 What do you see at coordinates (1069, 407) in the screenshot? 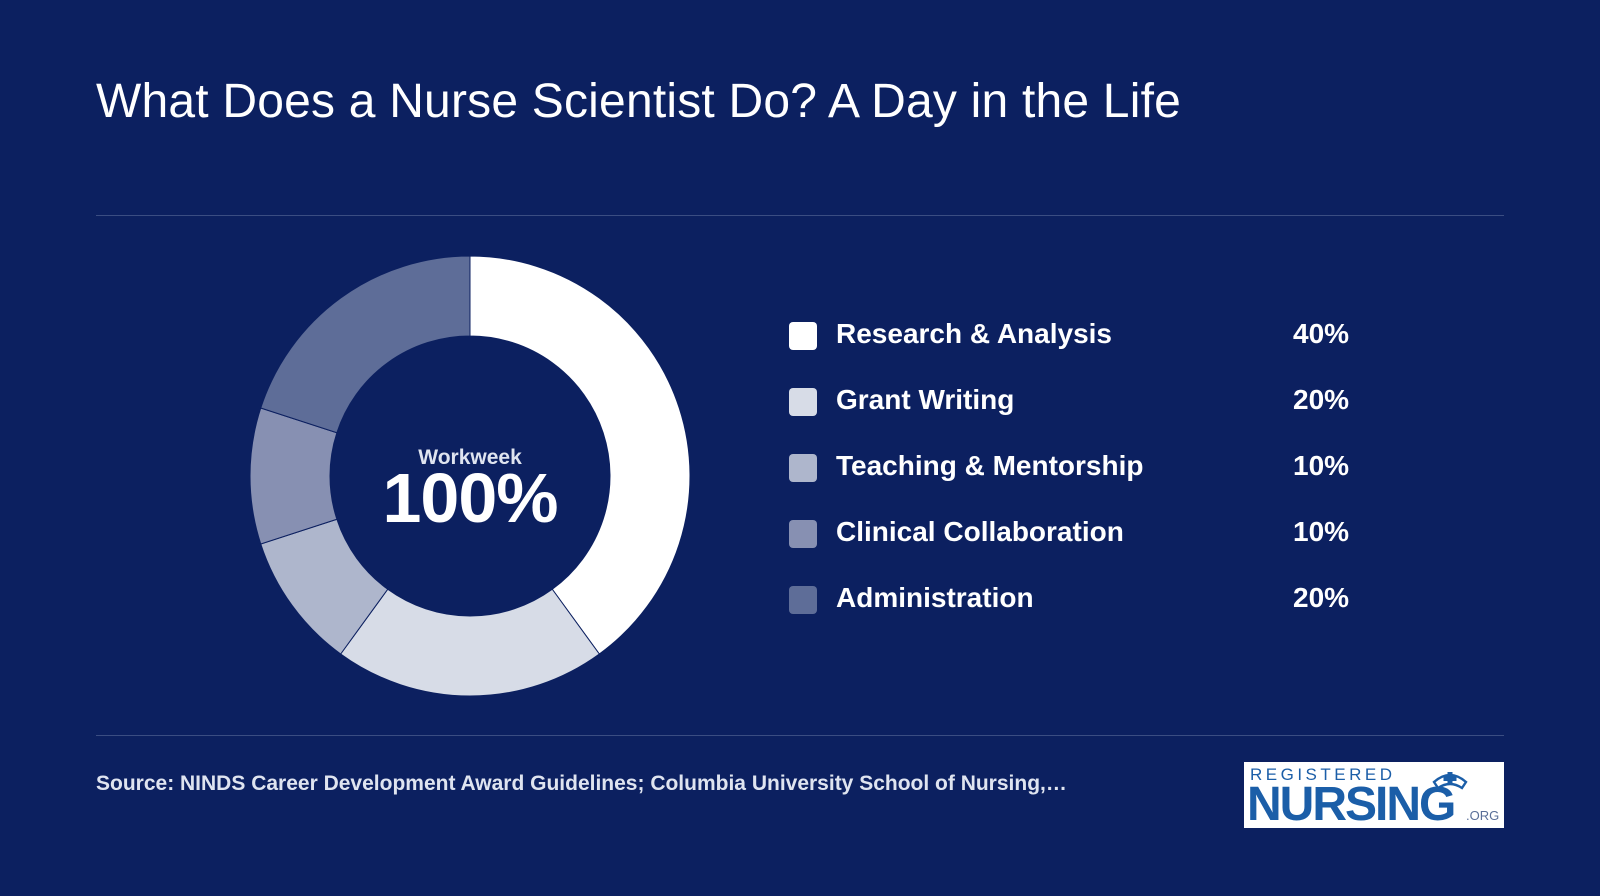
I see `legend-item-grant-writing: Grant Writing 20%` at bounding box center [1069, 407].